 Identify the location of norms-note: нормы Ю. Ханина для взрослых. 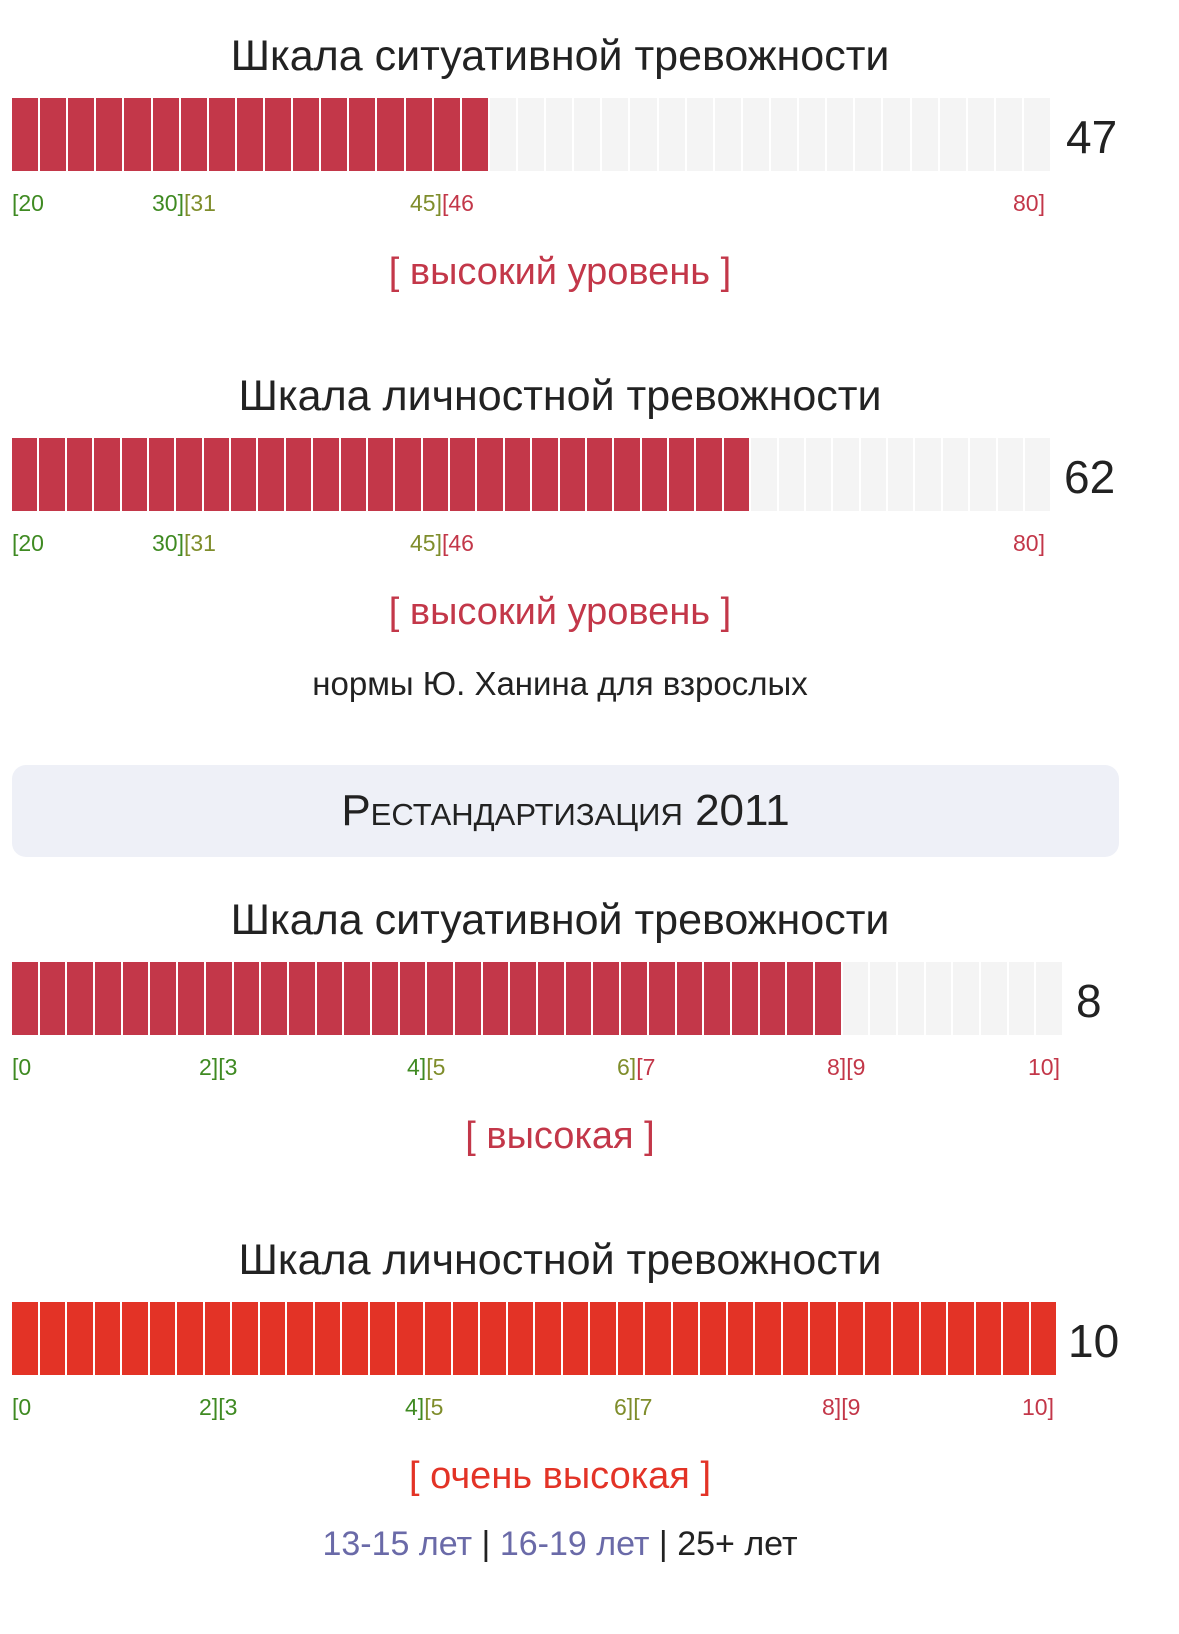
(560, 683).